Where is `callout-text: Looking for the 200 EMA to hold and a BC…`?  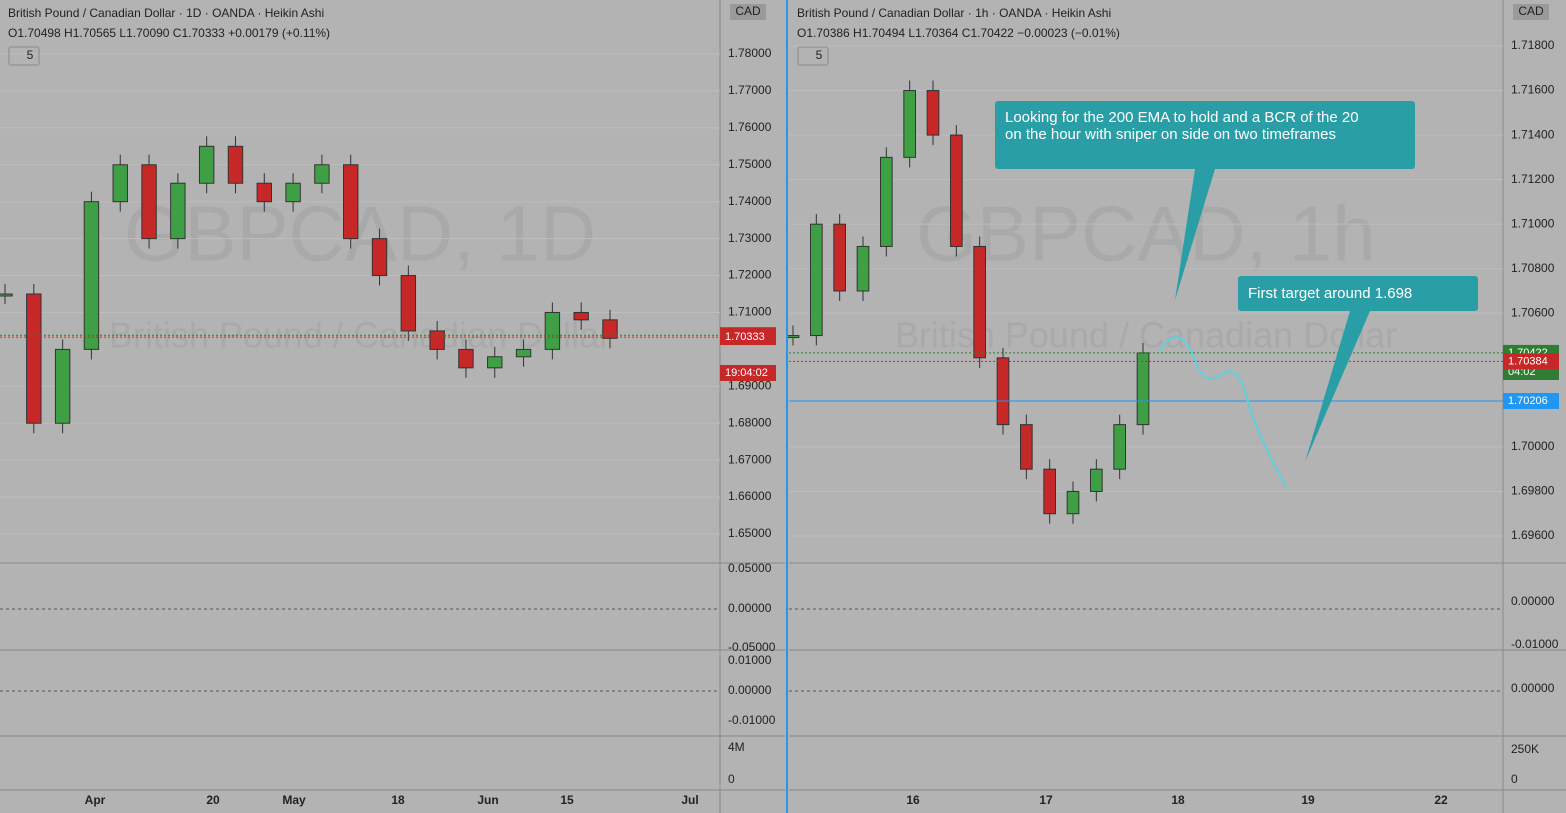
callout-text: Looking for the 200 EMA to hold and a BC… is located at coordinates (1182, 126).